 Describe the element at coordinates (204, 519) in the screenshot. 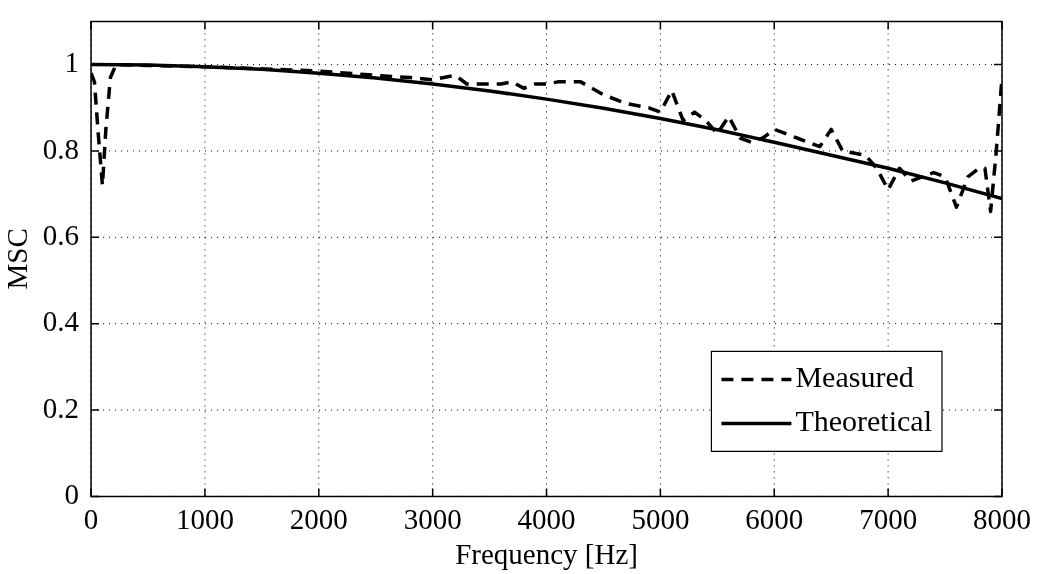

I see `x-tick-label: 1000` at that location.